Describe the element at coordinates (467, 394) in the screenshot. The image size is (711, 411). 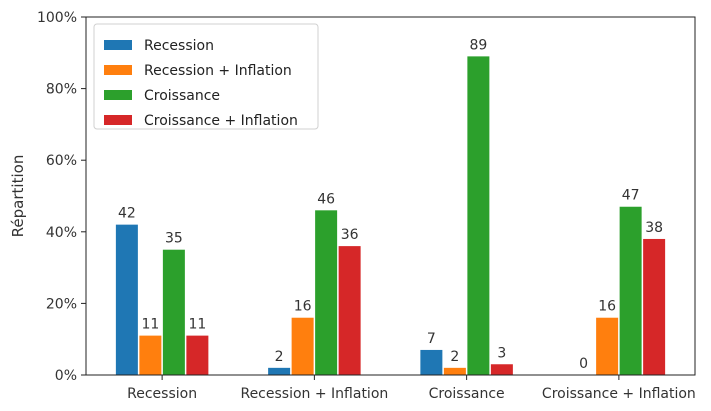
I see `x-tick-label: Croissance` at that location.